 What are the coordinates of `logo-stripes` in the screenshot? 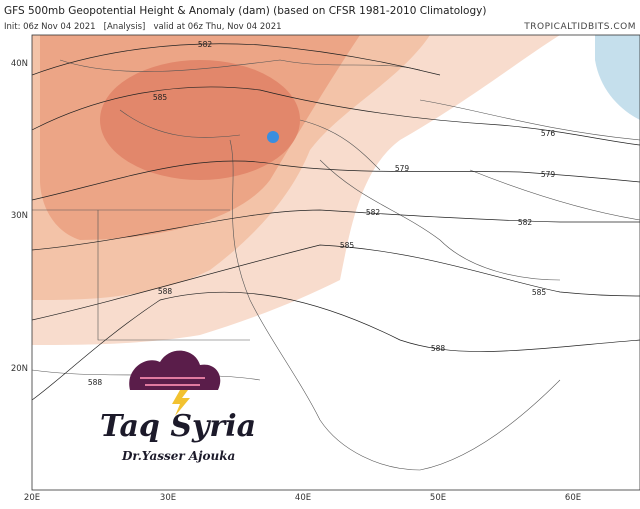 It's located at (172, 381).